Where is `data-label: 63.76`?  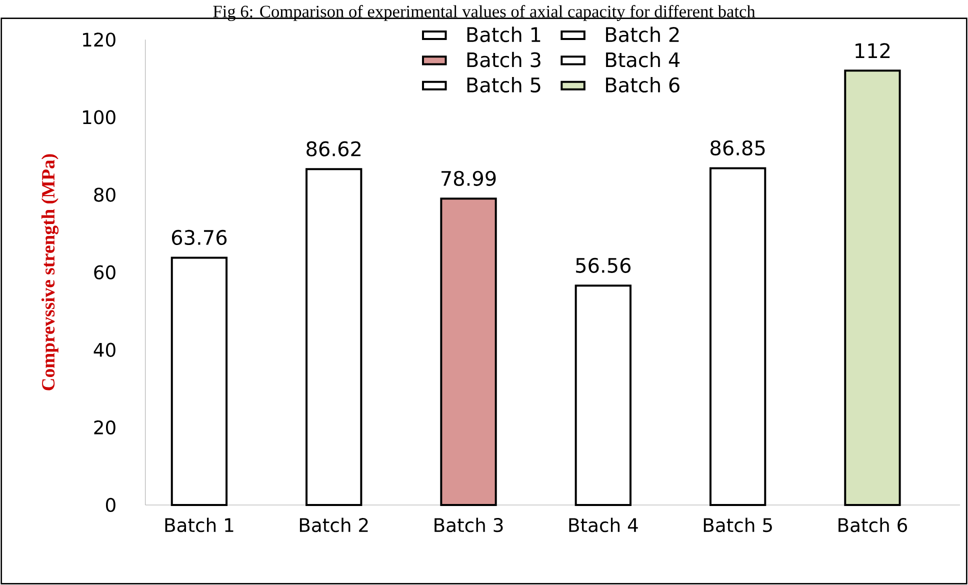
data-label: 63.76 is located at coordinates (199, 238).